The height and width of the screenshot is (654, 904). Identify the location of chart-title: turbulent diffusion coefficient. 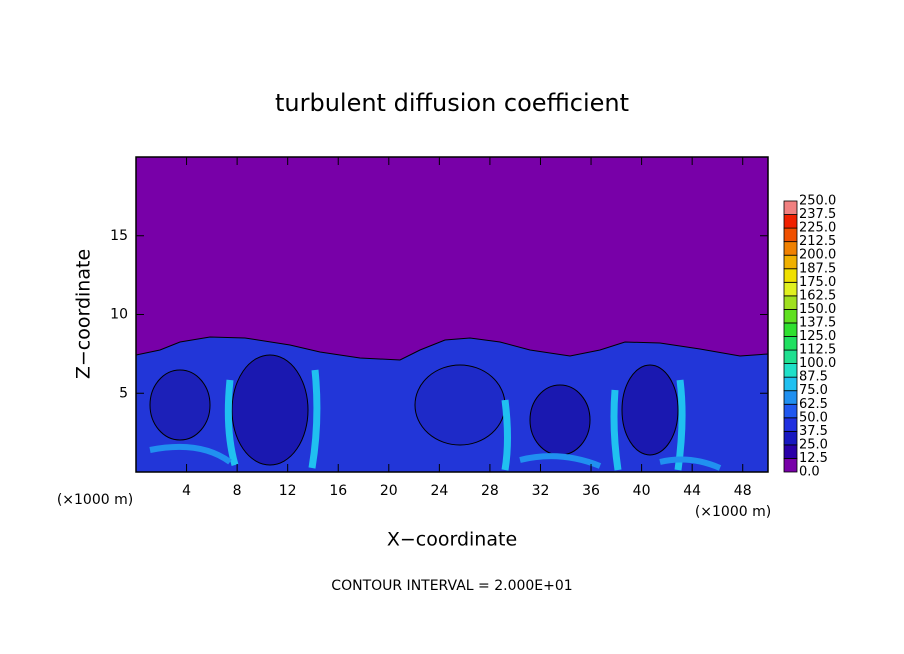
(452, 103).